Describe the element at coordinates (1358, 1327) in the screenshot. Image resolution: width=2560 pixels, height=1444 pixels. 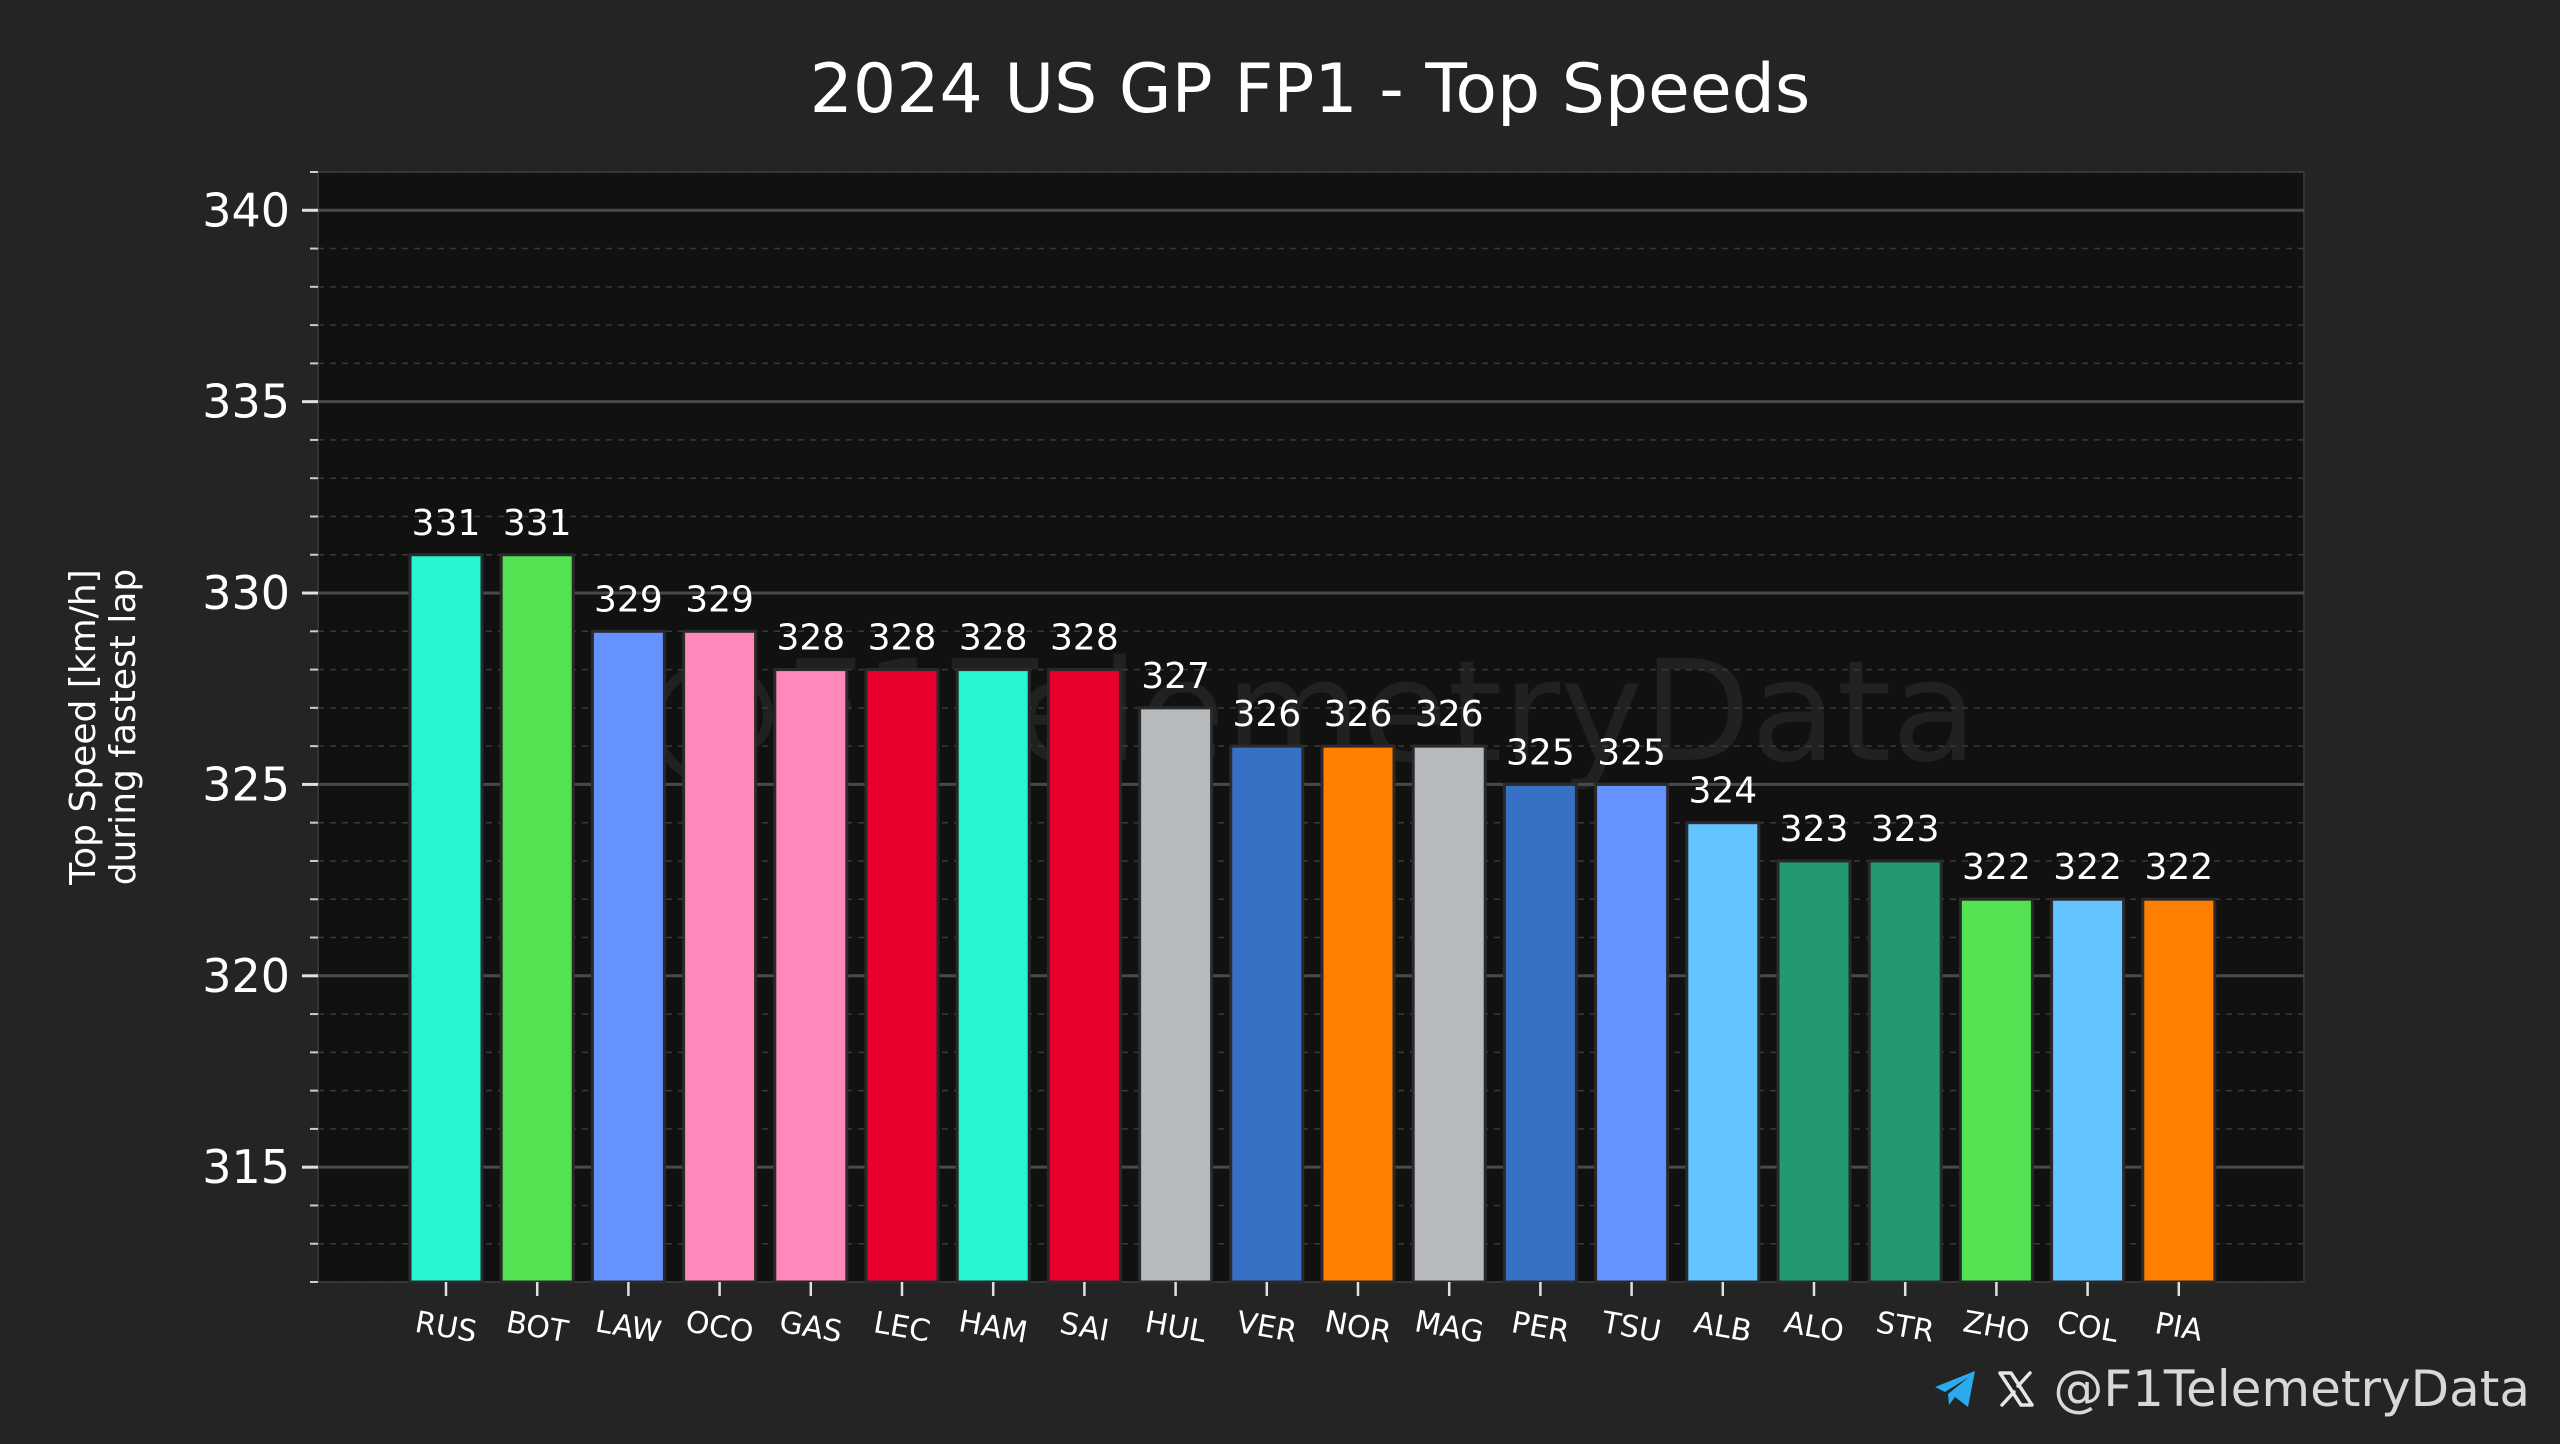
I see `x-tick-label: NOR` at that location.